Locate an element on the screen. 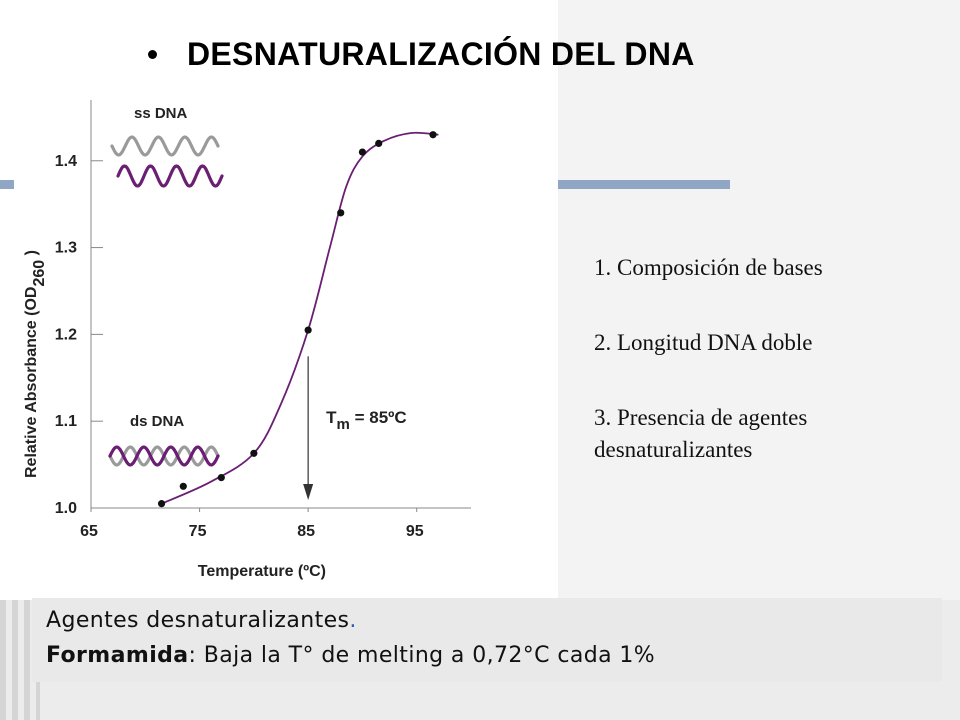  factor-item-3-cont: desnaturalizantes is located at coordinates (673, 449).